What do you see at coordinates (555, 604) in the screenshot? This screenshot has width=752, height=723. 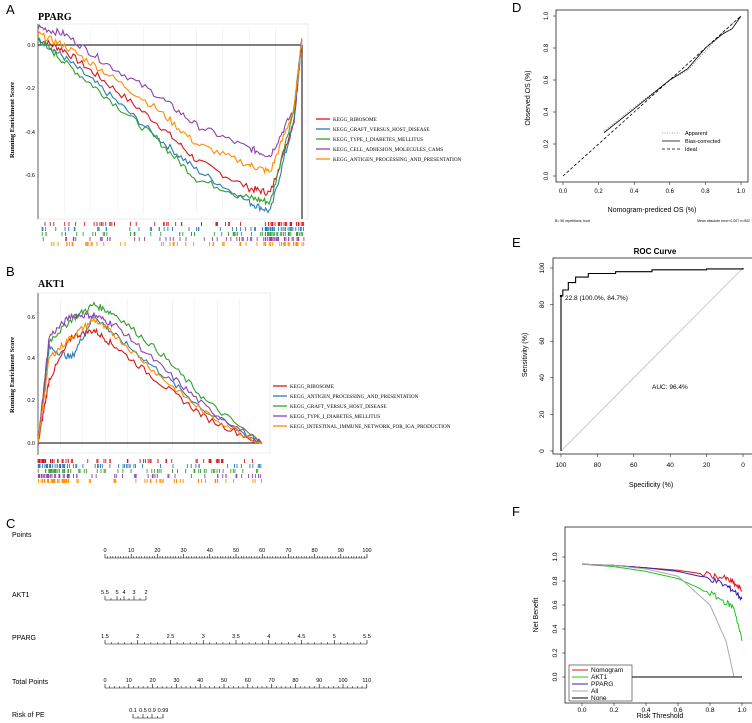 I see `y-tick-label: 0.6` at bounding box center [555, 604].